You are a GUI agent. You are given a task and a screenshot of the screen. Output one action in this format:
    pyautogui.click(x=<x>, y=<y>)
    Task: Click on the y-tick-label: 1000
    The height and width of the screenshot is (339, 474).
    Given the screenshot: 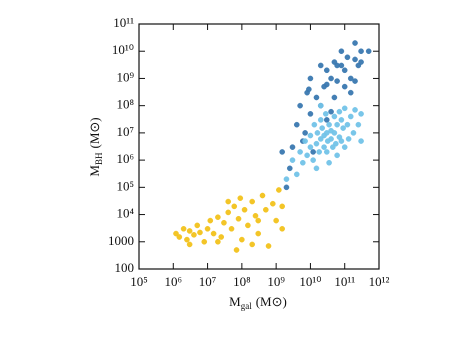 What is the action you would take?
    pyautogui.click(x=121, y=240)
    